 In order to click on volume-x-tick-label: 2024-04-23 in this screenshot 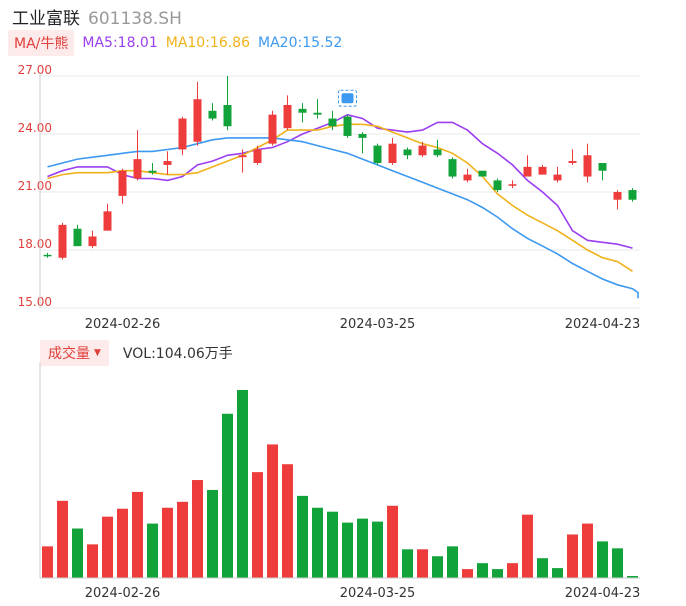, I will do `click(603, 593)`.